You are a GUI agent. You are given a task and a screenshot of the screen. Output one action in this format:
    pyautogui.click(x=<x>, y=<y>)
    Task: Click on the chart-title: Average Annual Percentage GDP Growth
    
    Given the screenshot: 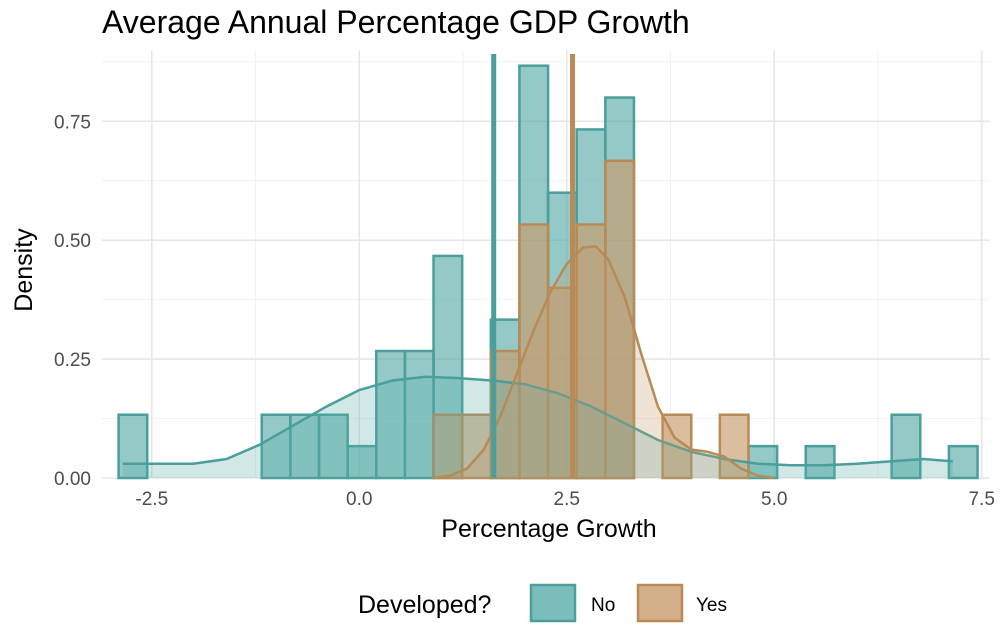 What is the action you would take?
    pyautogui.click(x=396, y=22)
    